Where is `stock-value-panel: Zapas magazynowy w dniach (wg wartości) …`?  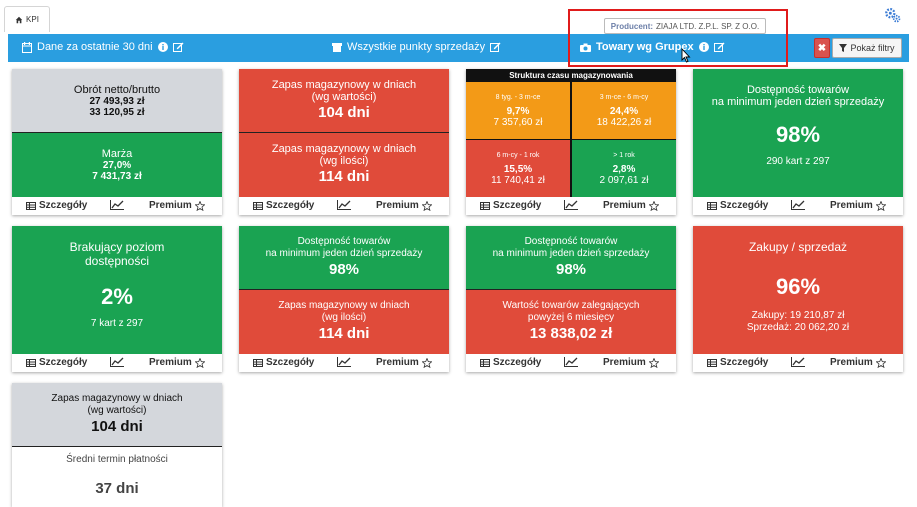 stock-value-panel: Zapas magazynowy w dniach (wg wartości) … is located at coordinates (117, 414).